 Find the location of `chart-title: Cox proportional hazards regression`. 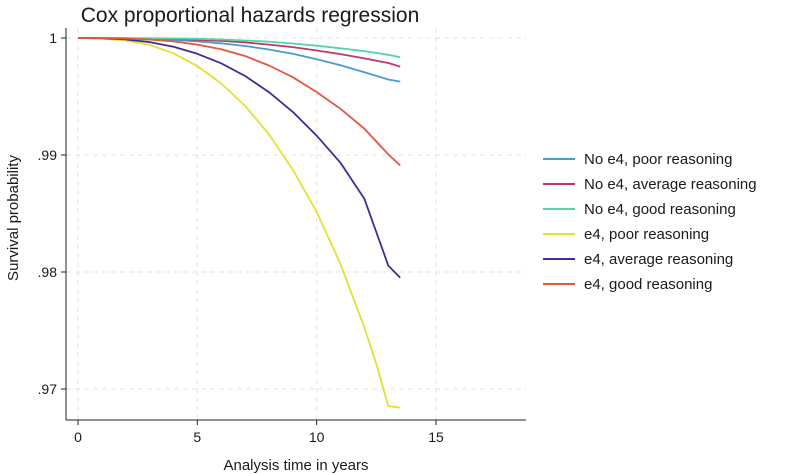

chart-title: Cox proportional hazards regression is located at coordinates (250, 15).